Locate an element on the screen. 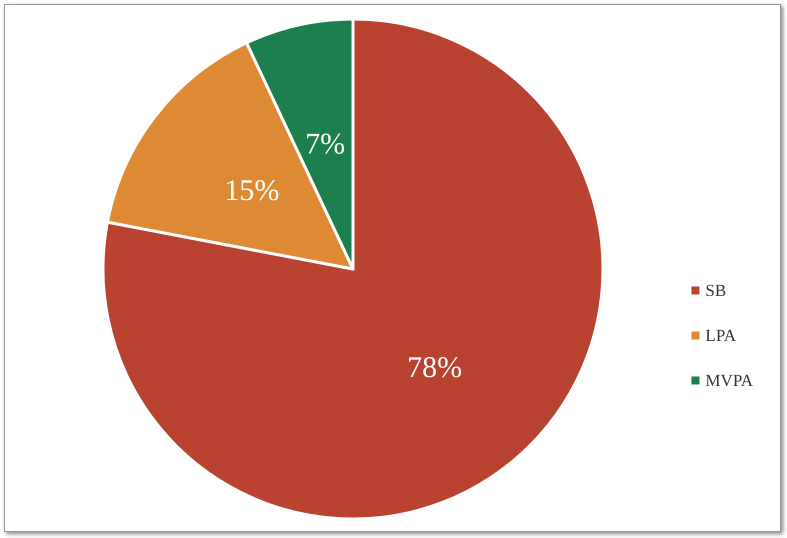  data-label: 78% is located at coordinates (434, 367).